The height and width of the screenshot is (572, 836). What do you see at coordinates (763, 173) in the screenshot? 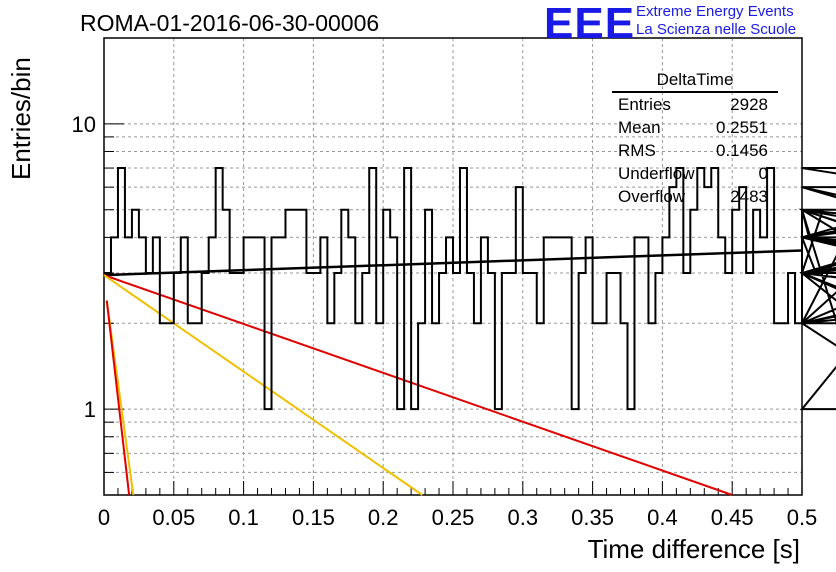
I see `stats-value: 0` at bounding box center [763, 173].